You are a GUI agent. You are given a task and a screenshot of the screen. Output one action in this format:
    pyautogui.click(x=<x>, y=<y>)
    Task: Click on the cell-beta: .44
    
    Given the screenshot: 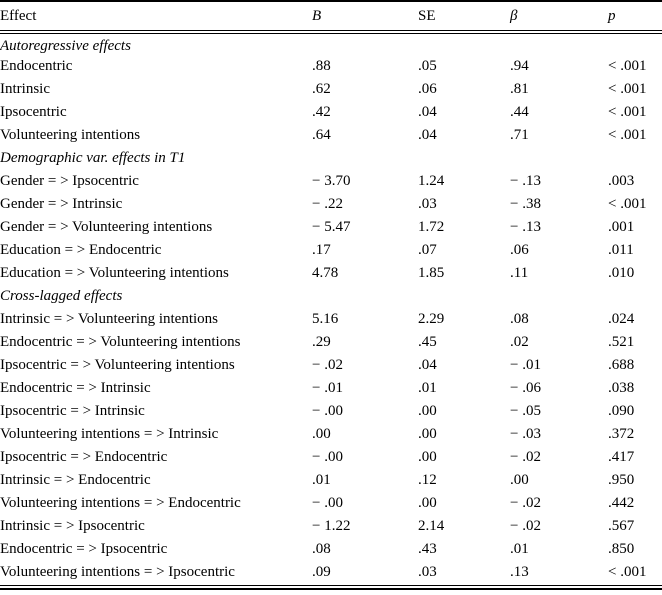 What is the action you would take?
    pyautogui.click(x=519, y=112)
    